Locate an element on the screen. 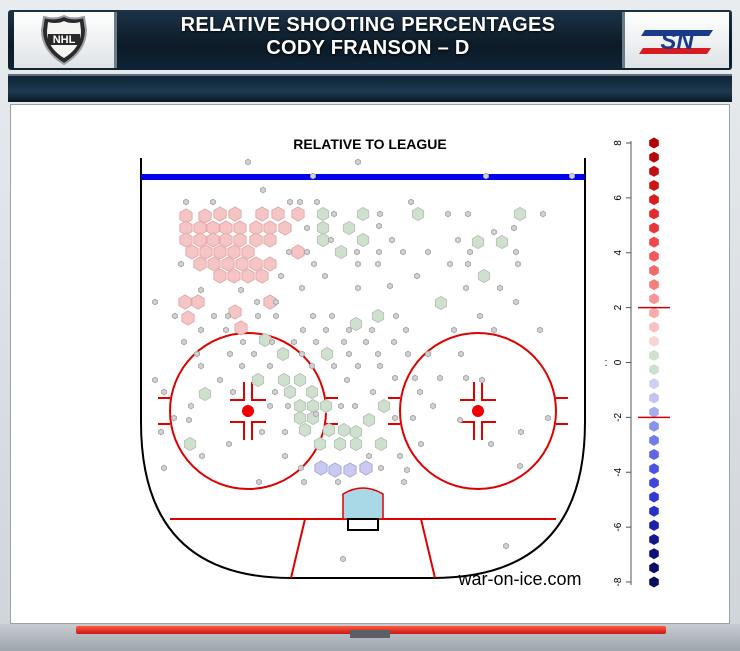 This screenshot has height=651, width=740. nhl-logo-text: NHL is located at coordinates (64, 40).